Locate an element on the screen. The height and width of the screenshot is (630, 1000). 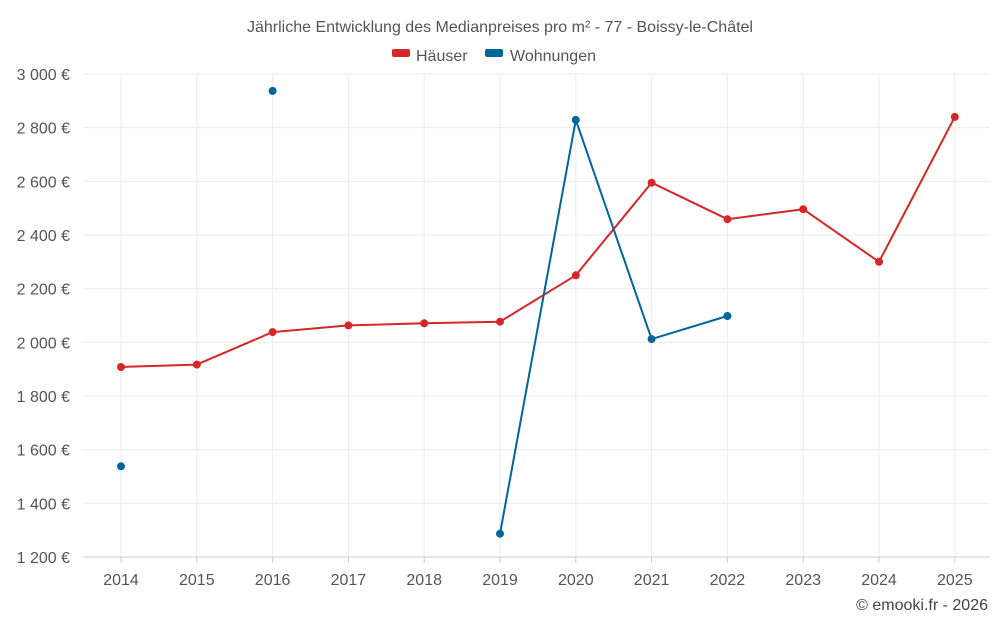
x-tick-label: 2023 is located at coordinates (803, 580).